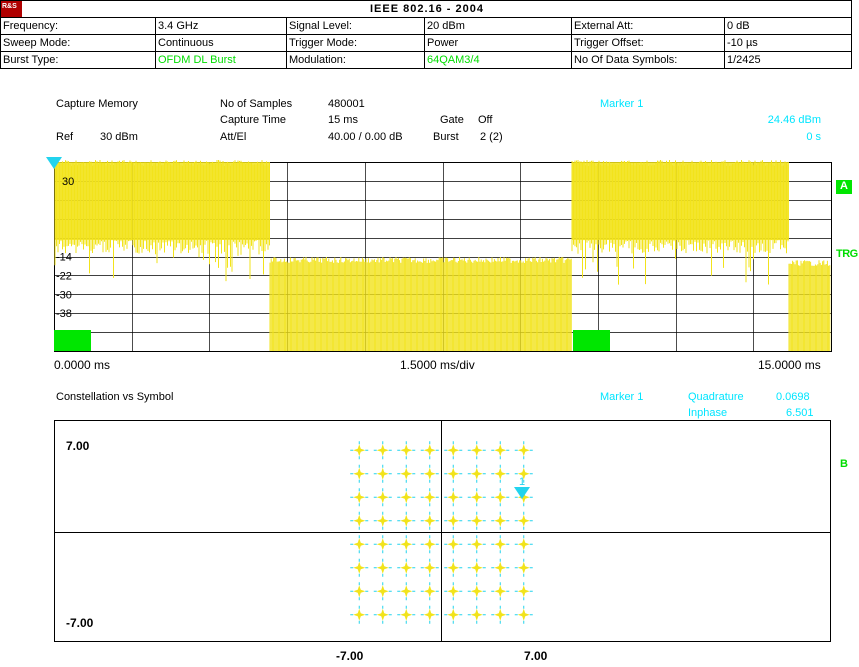  What do you see at coordinates (788, 43) in the screenshot?
I see `trigger-offset-value: -10 µs` at bounding box center [788, 43].